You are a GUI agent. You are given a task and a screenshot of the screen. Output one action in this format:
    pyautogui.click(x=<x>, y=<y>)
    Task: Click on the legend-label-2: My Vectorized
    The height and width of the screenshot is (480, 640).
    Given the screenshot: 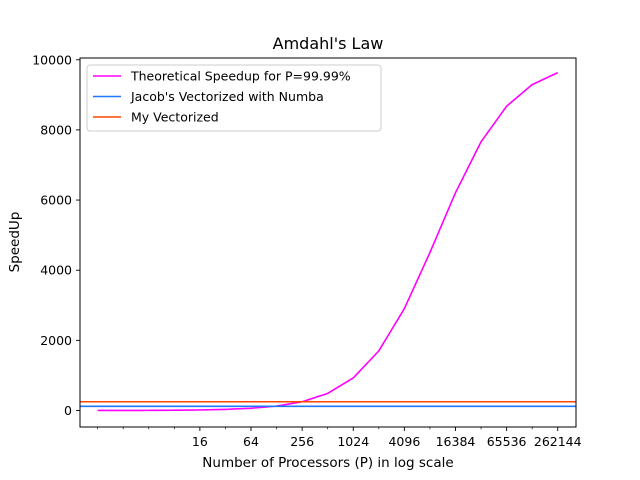 What is the action you would take?
    pyautogui.click(x=175, y=117)
    